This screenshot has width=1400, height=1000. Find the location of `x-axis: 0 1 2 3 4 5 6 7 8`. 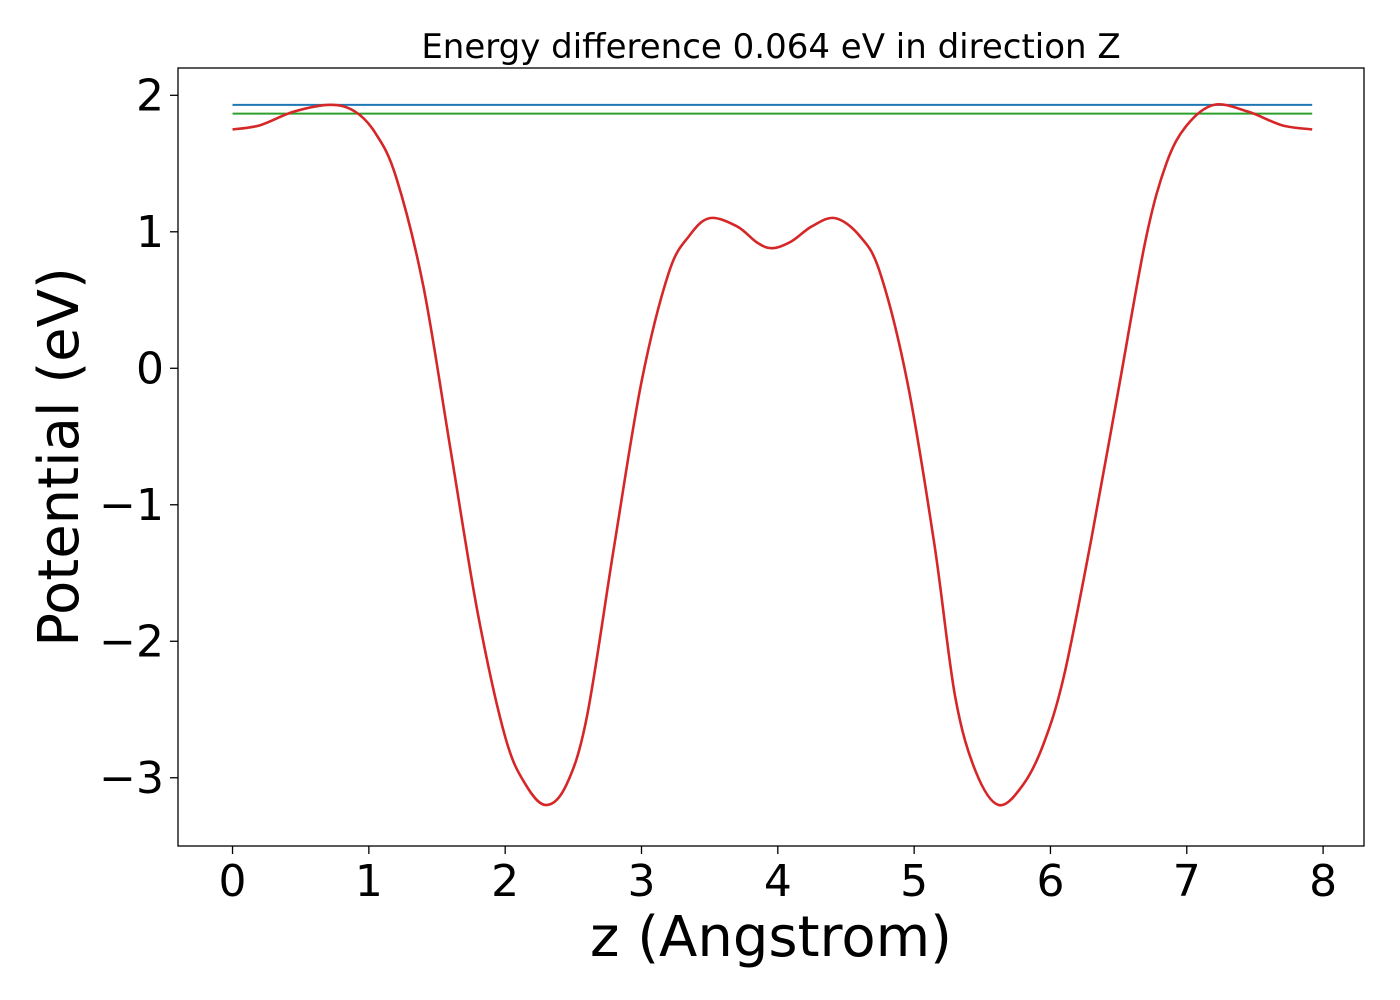

x-axis: 0 1 2 3 4 5 6 7 8 is located at coordinates (778, 876).